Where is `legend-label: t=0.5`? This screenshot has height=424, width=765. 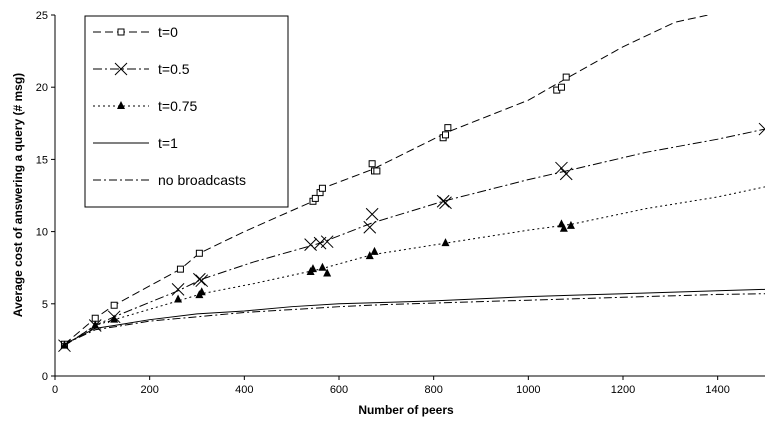 legend-label: t=0.5 is located at coordinates (174, 69).